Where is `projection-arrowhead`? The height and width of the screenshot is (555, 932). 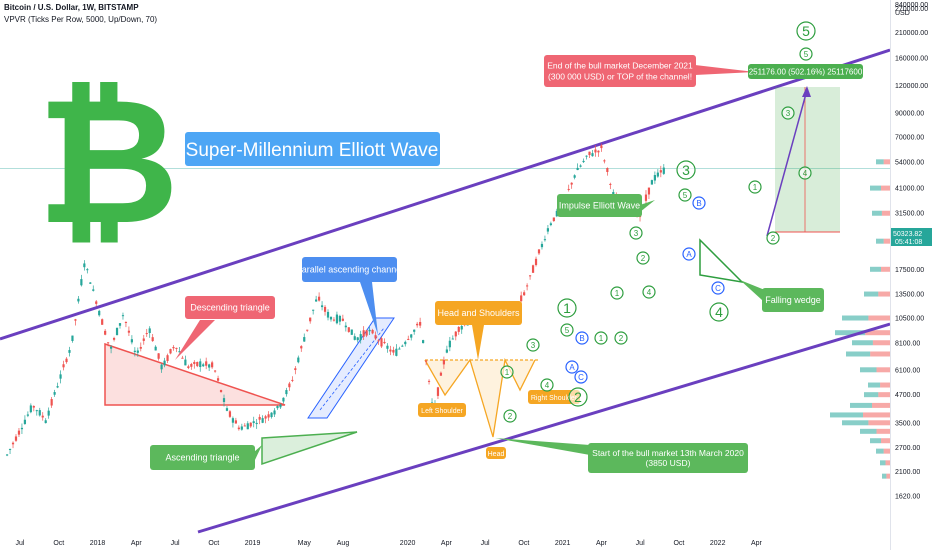 projection-arrowhead is located at coordinates (806, 91).